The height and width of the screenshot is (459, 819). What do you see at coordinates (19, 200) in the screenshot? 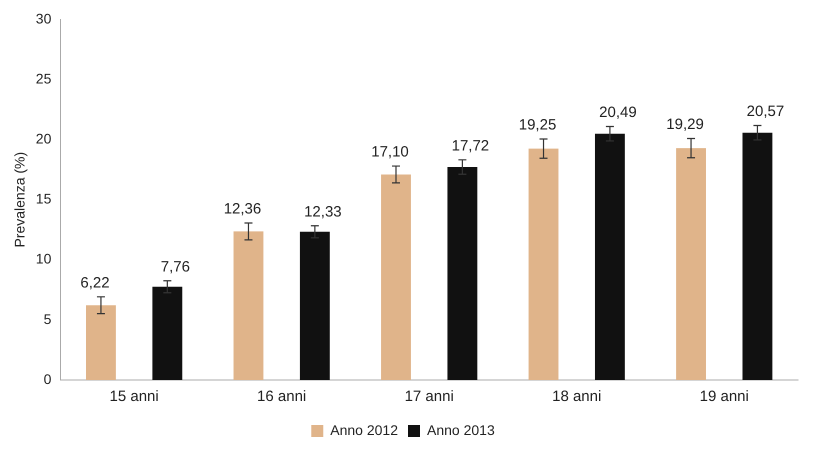
I see `y-axis-title: Prevalenza (%)` at bounding box center [19, 200].